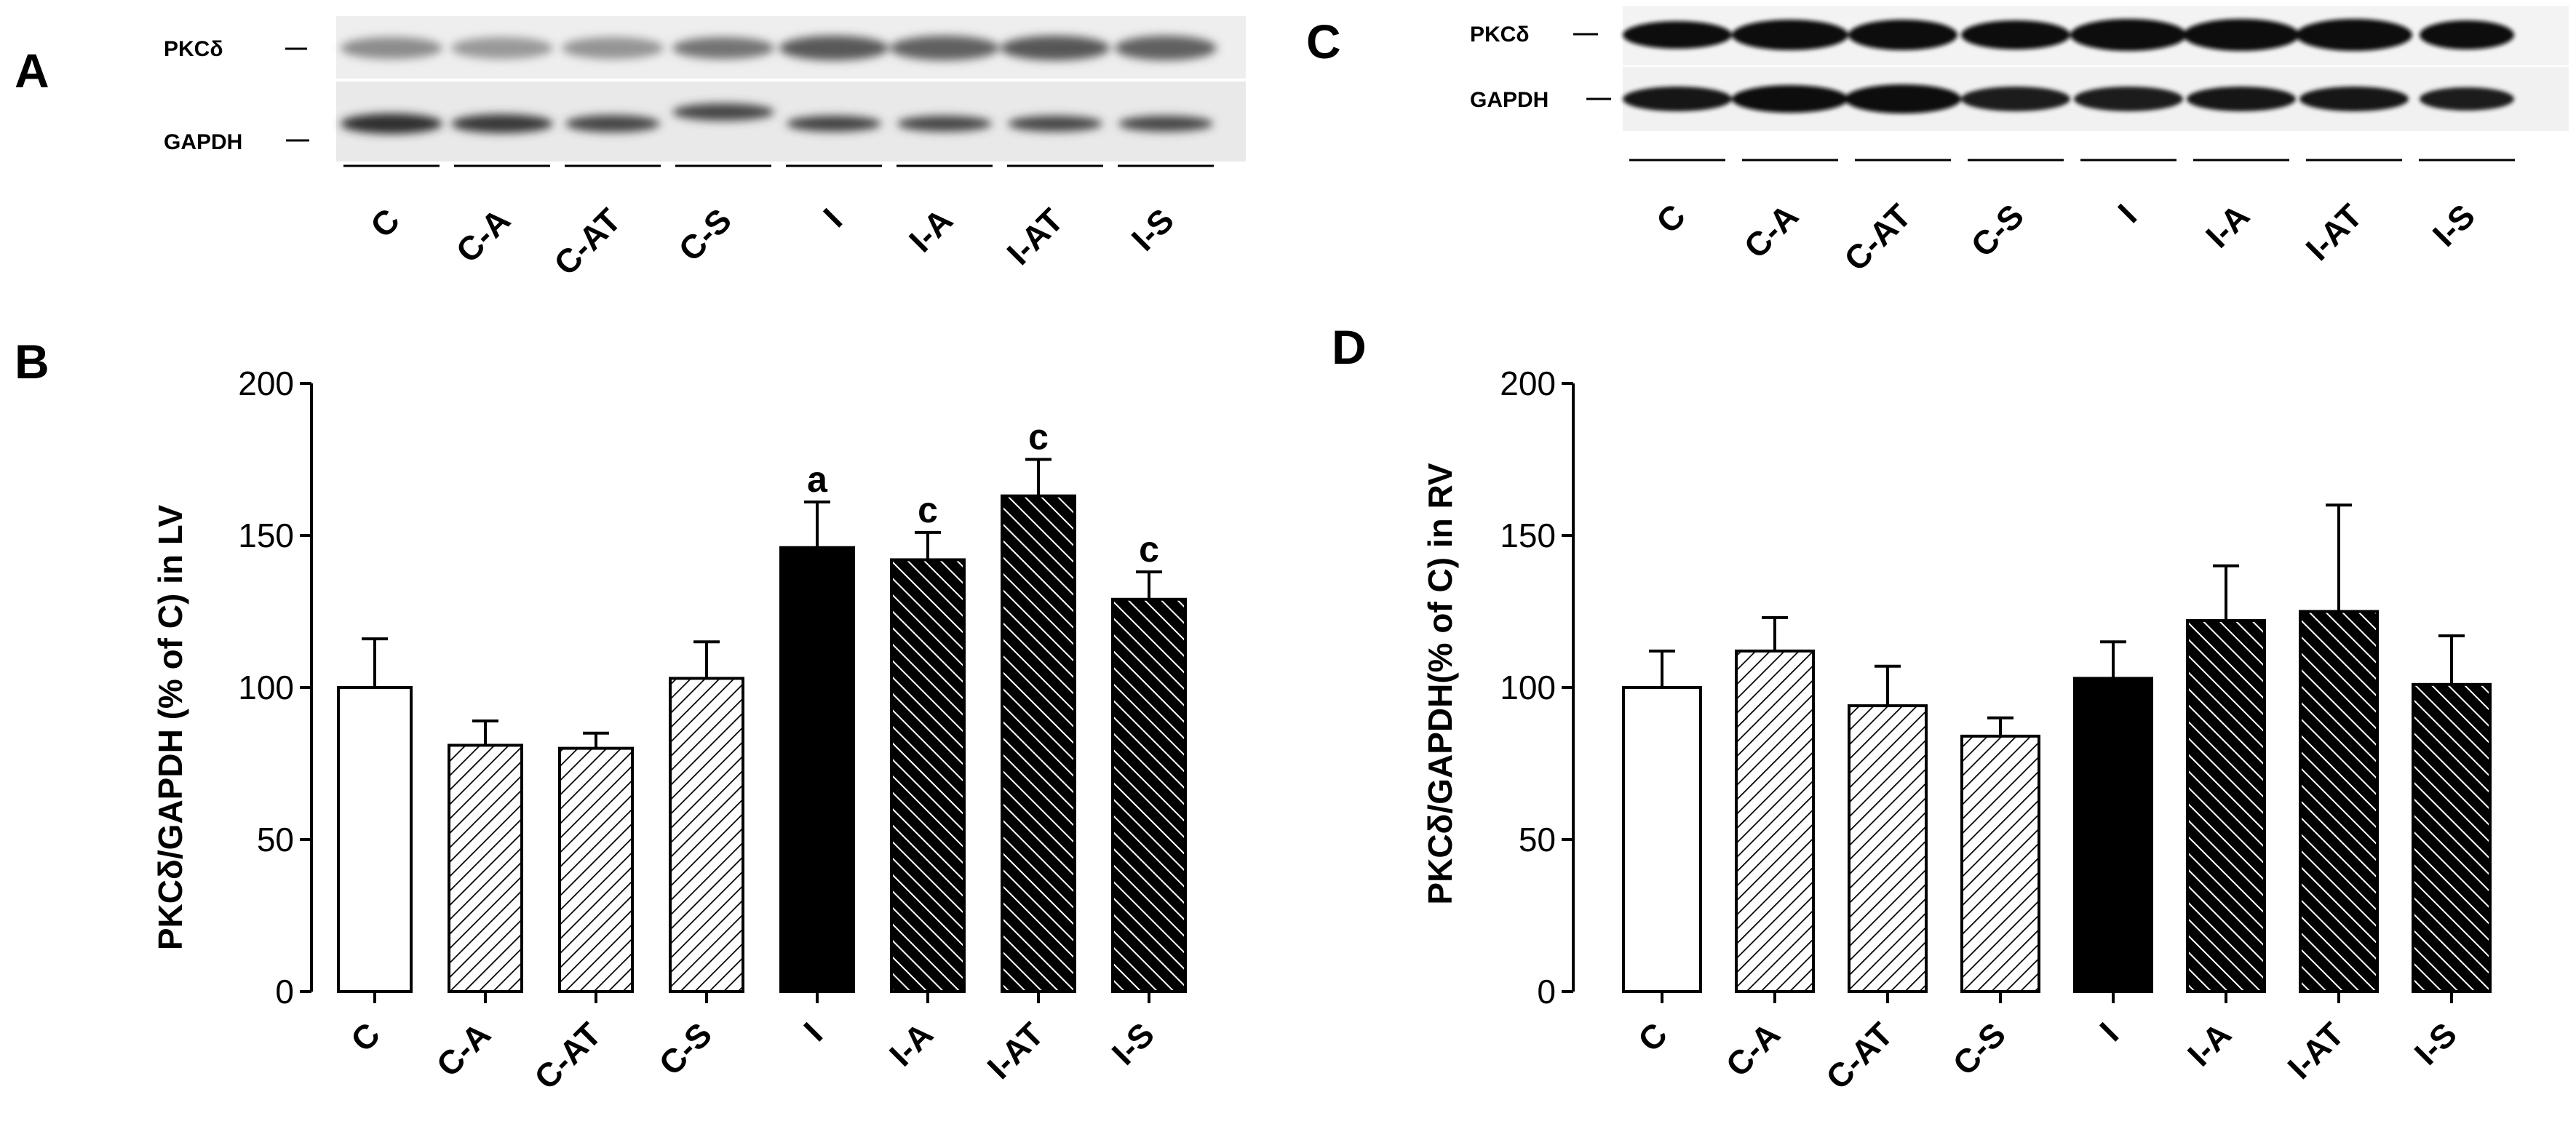 This screenshot has height=1148, width=2576. Describe the element at coordinates (193, 49) in the screenshot. I see `blot-a-protein-label: PKCδ` at that location.